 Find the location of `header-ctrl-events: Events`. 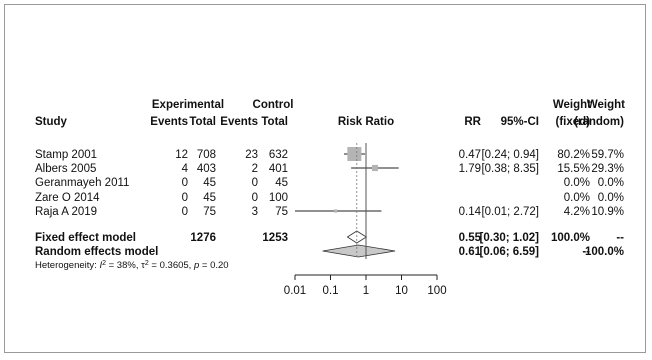

header-ctrl-events: Events is located at coordinates (239, 122).